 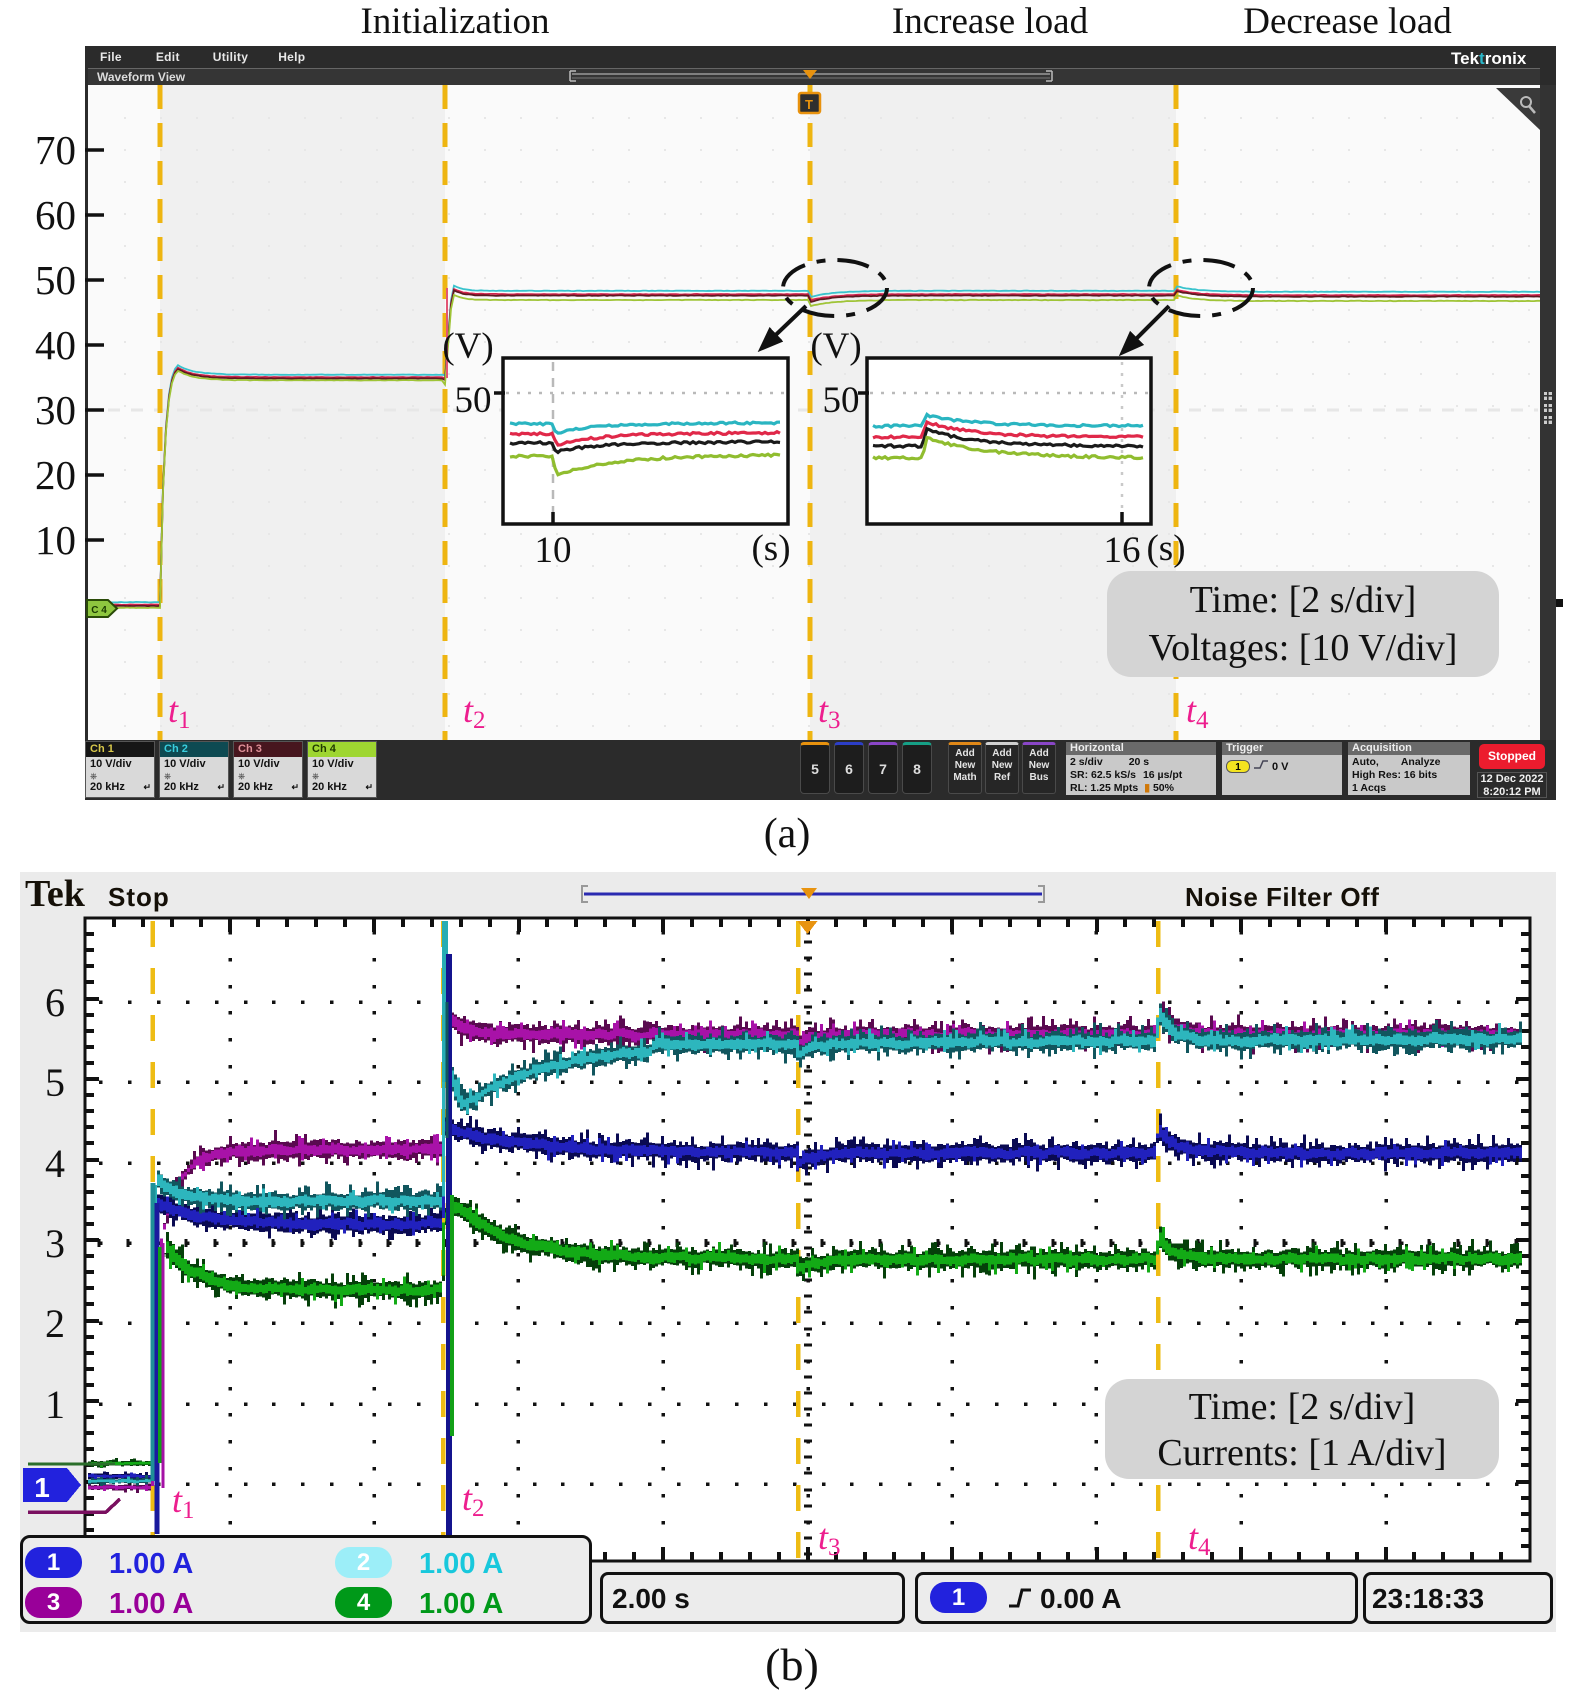 What do you see at coordinates (55, 475) in the screenshot?
I see `svg-text: 20` at bounding box center [55, 475].